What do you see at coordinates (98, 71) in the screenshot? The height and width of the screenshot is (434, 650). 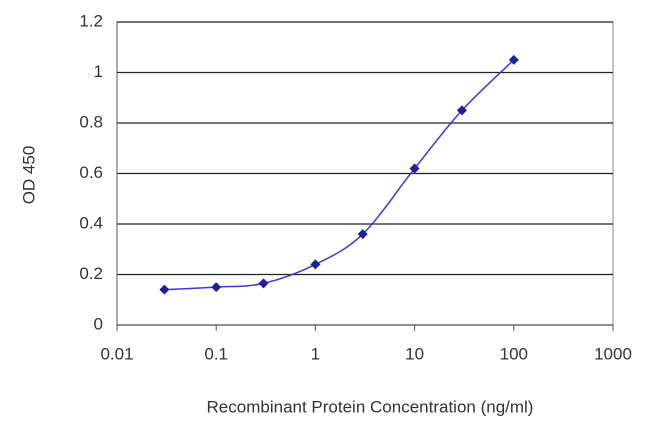 I see `y-tick-label: 1` at bounding box center [98, 71].